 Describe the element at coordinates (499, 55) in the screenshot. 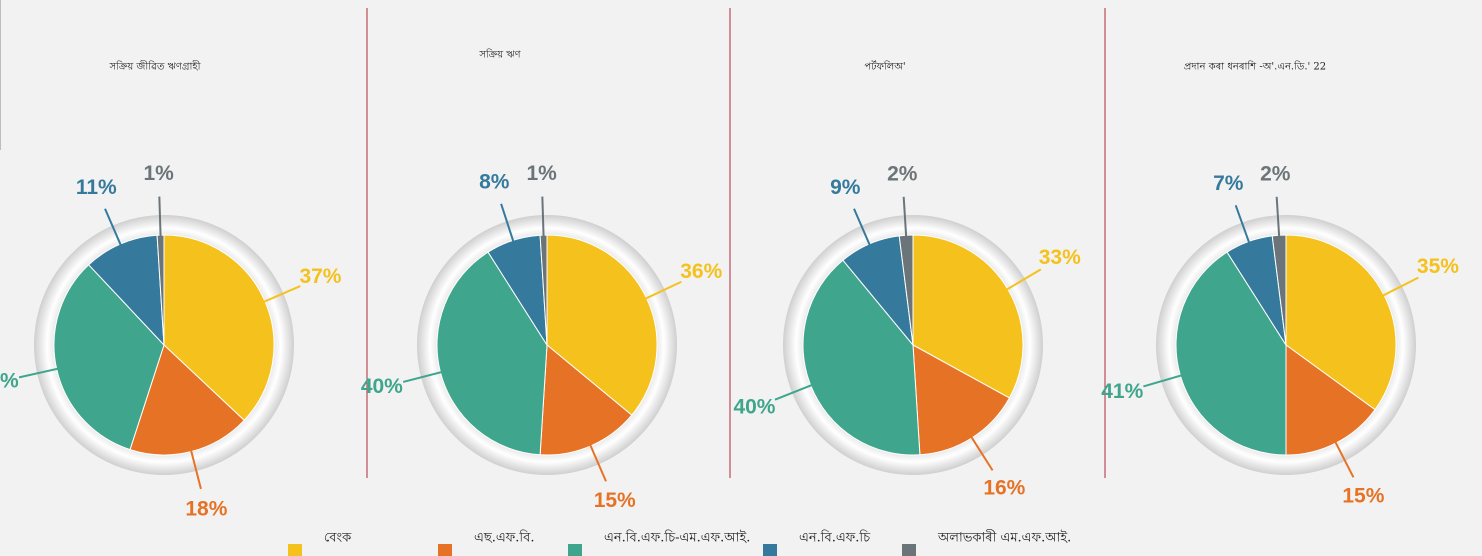

I see `chart-title: সক্ৰিয় ঋণ` at that location.